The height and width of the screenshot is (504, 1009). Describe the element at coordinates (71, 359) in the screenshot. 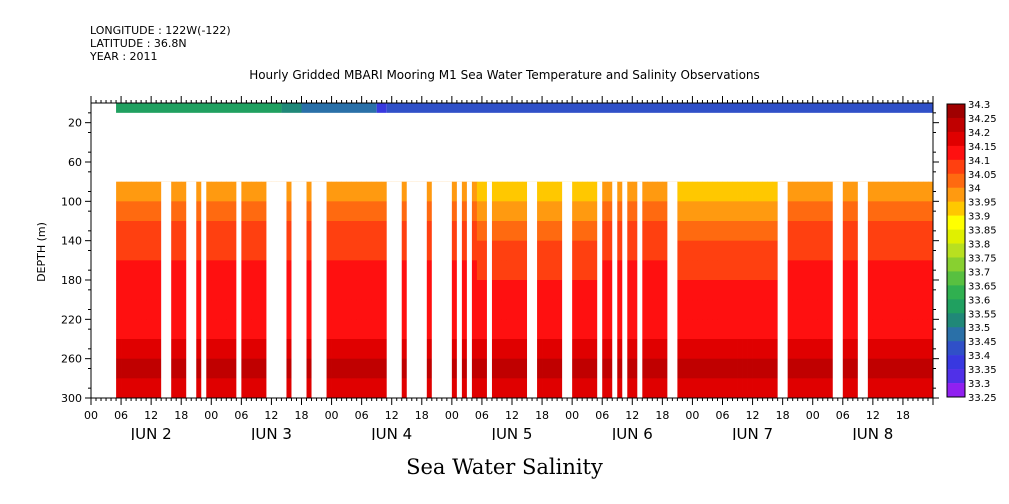

I see `y-tick-label: 260` at that location.